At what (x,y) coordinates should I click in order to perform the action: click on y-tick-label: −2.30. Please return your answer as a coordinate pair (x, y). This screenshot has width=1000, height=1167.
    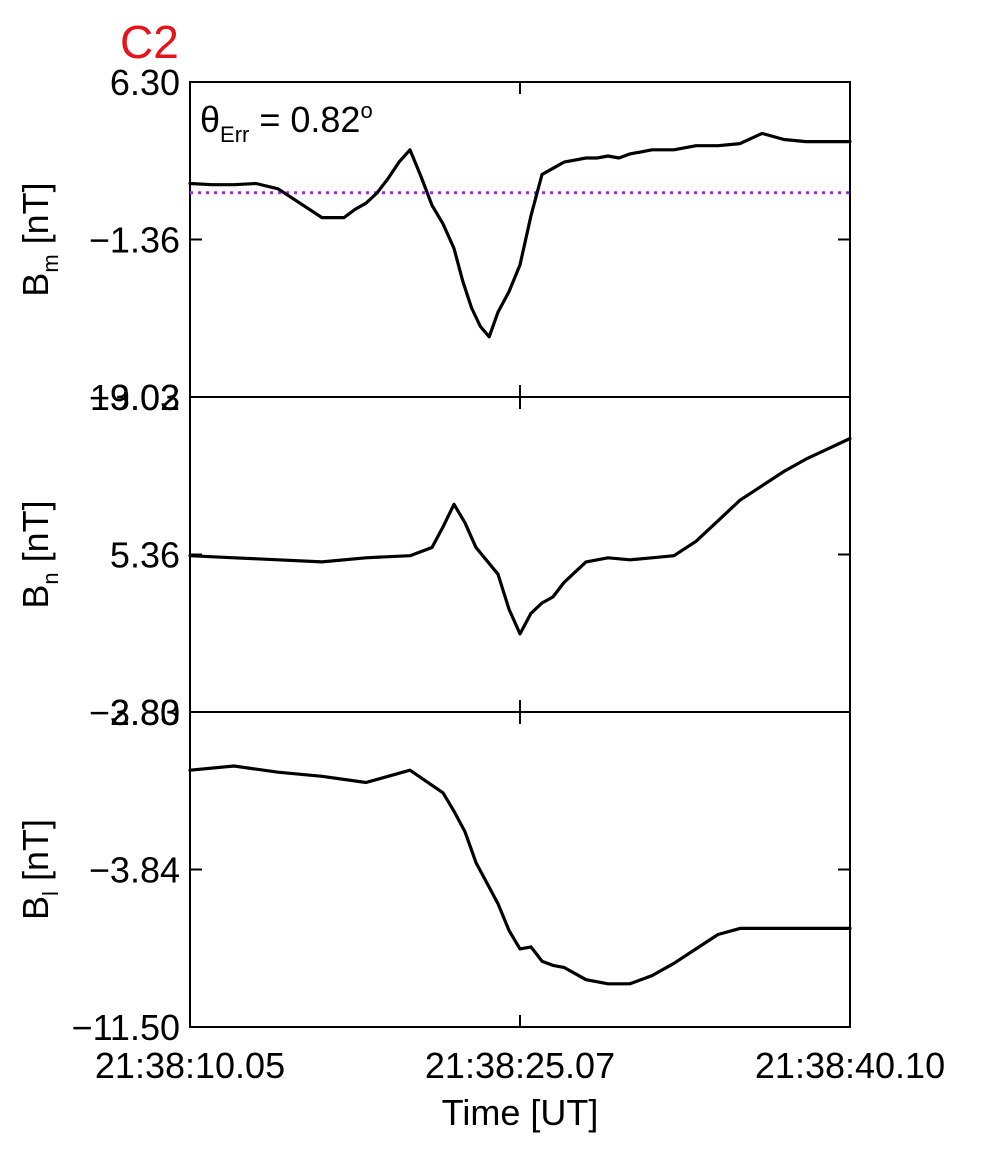
    Looking at the image, I should click on (134, 712).